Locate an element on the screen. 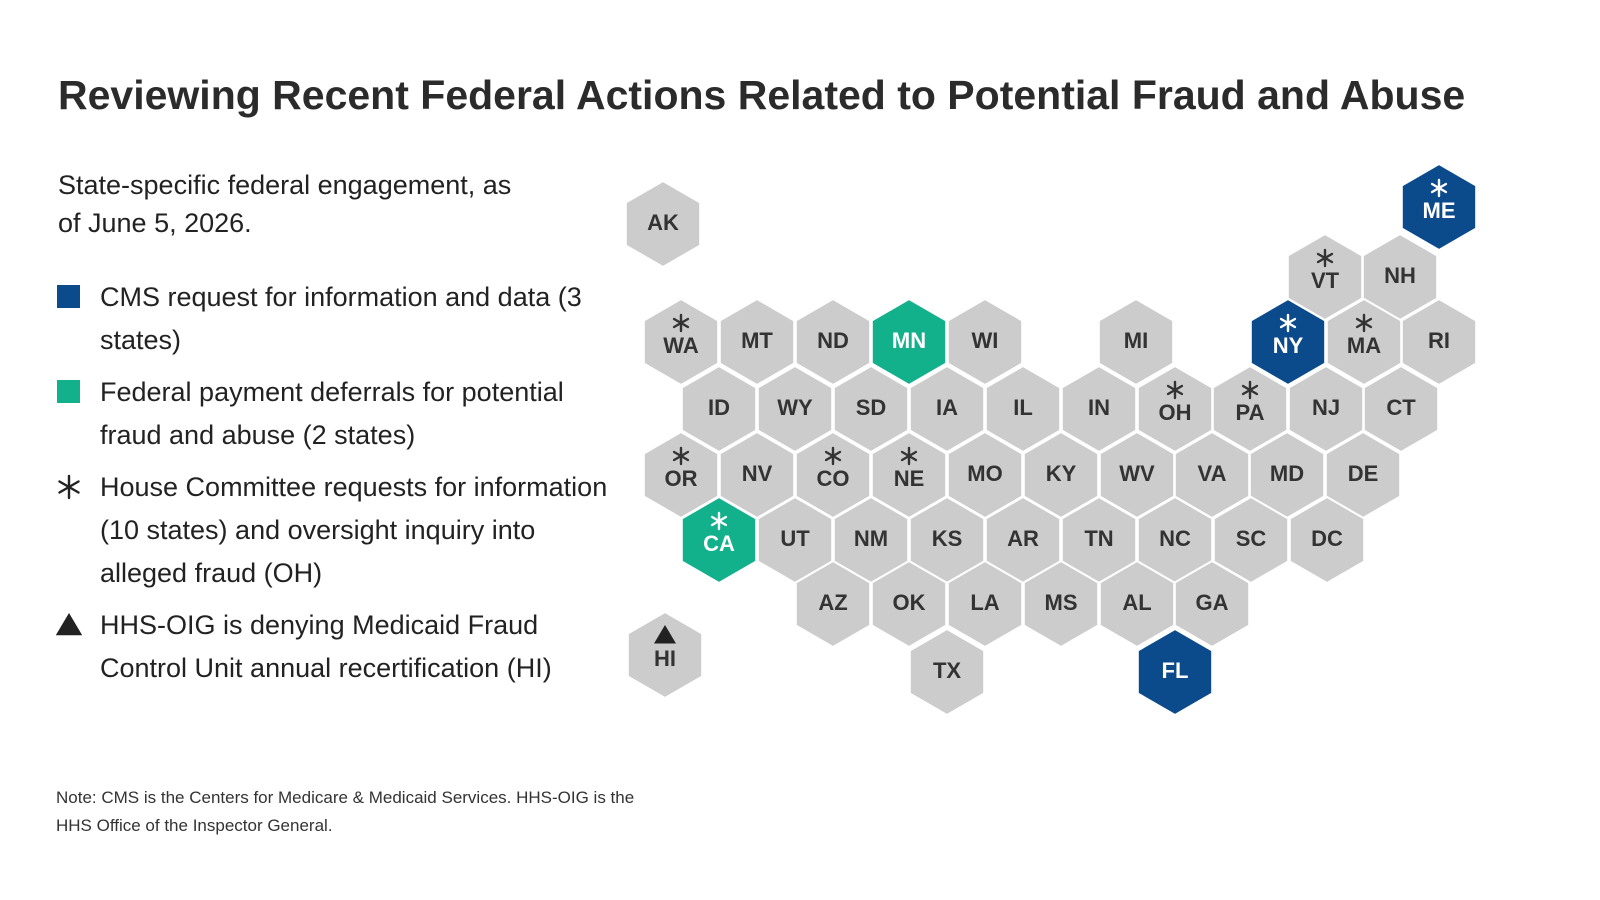 The image size is (1600, 900). state-label: MI is located at coordinates (1136, 340).